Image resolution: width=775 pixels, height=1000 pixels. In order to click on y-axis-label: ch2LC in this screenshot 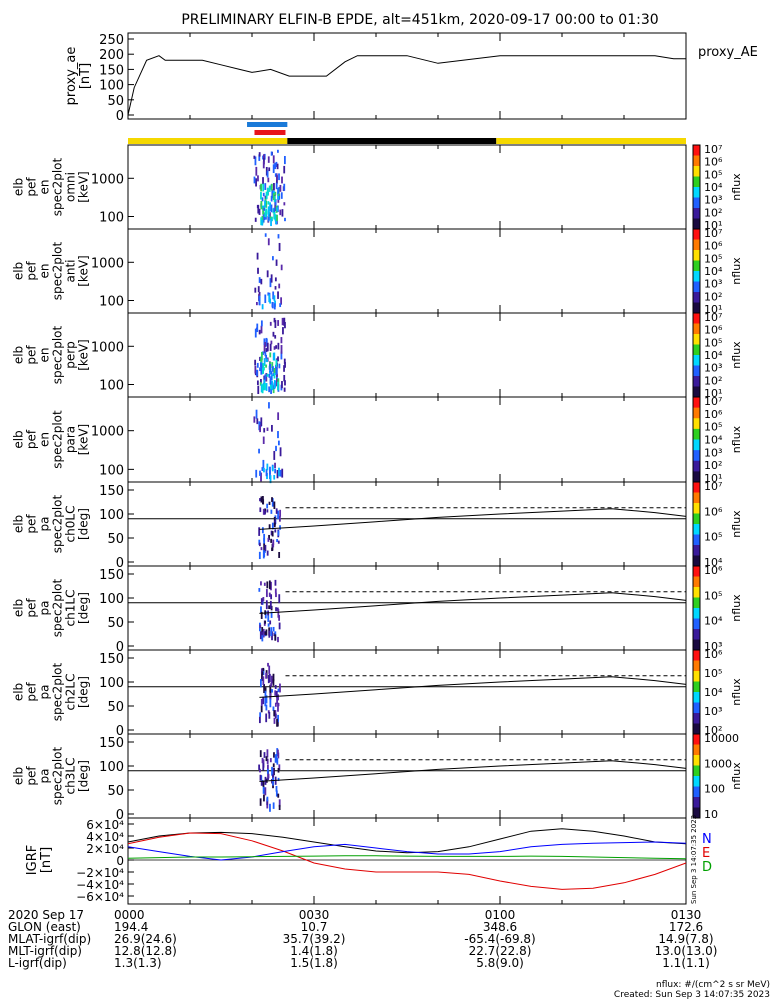, I will do `click(71, 692)`.